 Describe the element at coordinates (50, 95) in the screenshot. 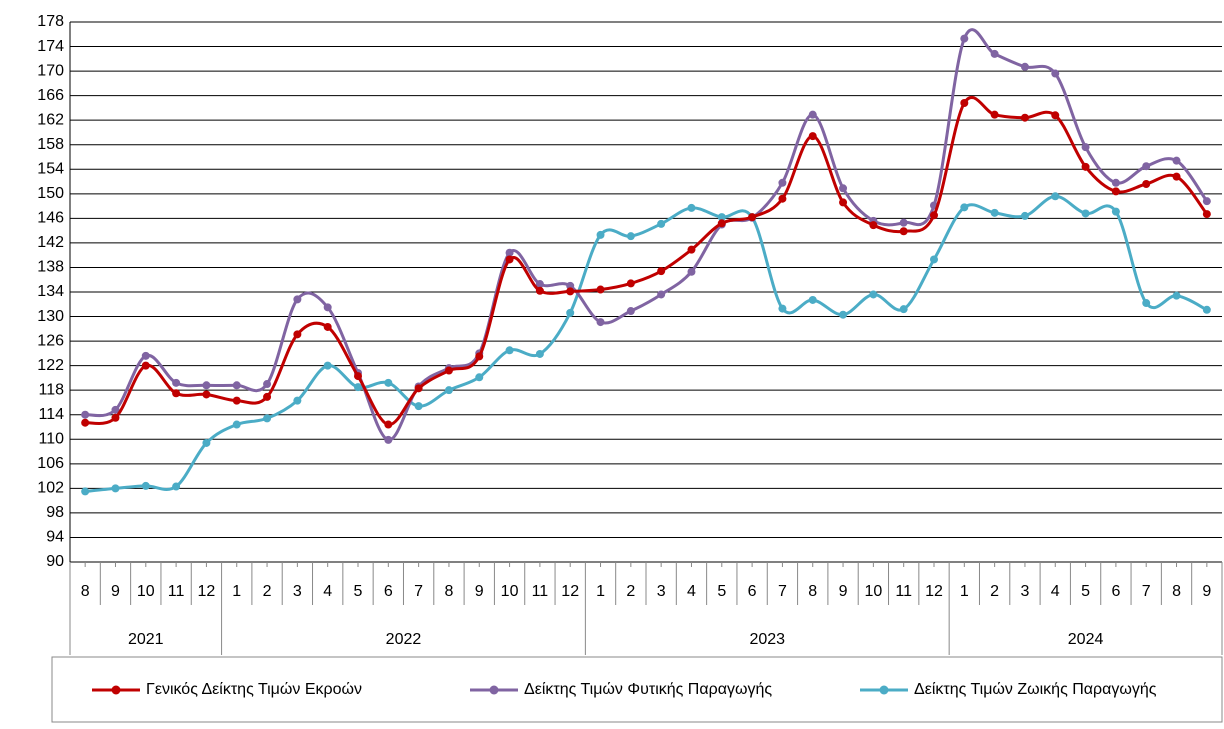

I see `y-tick-label: 166` at that location.